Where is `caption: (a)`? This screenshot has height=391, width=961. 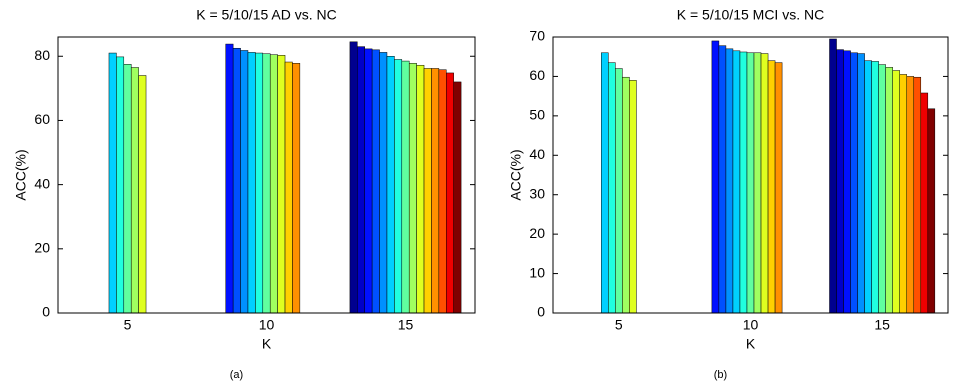 caption: (a) is located at coordinates (236, 375).